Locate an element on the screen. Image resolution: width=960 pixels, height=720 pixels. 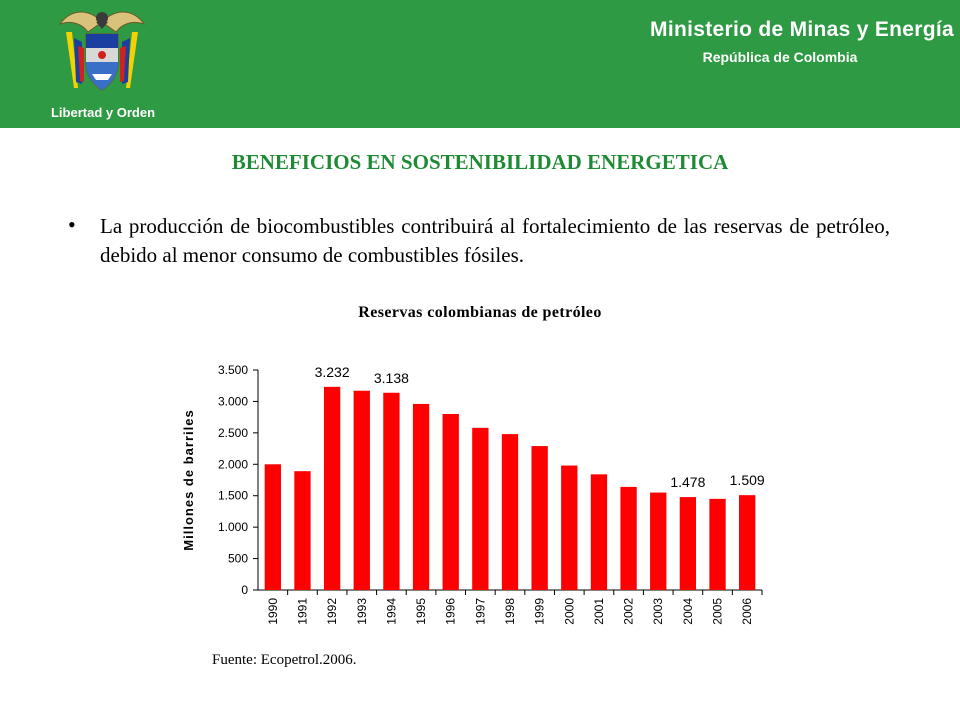
source-note: Fuente: Ecopetrol.2006. is located at coordinates (284, 660).